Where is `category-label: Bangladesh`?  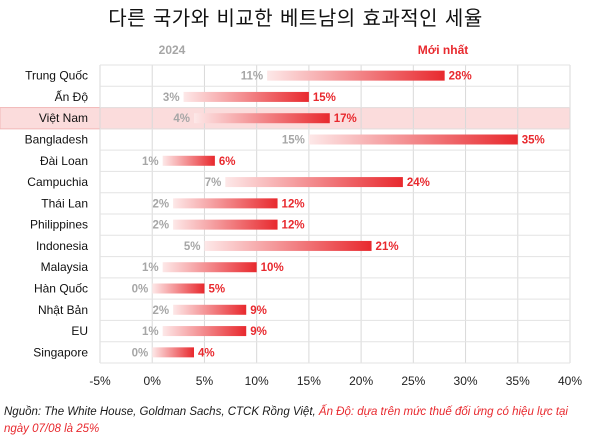 category-label: Bangladesh is located at coordinates (56, 140).